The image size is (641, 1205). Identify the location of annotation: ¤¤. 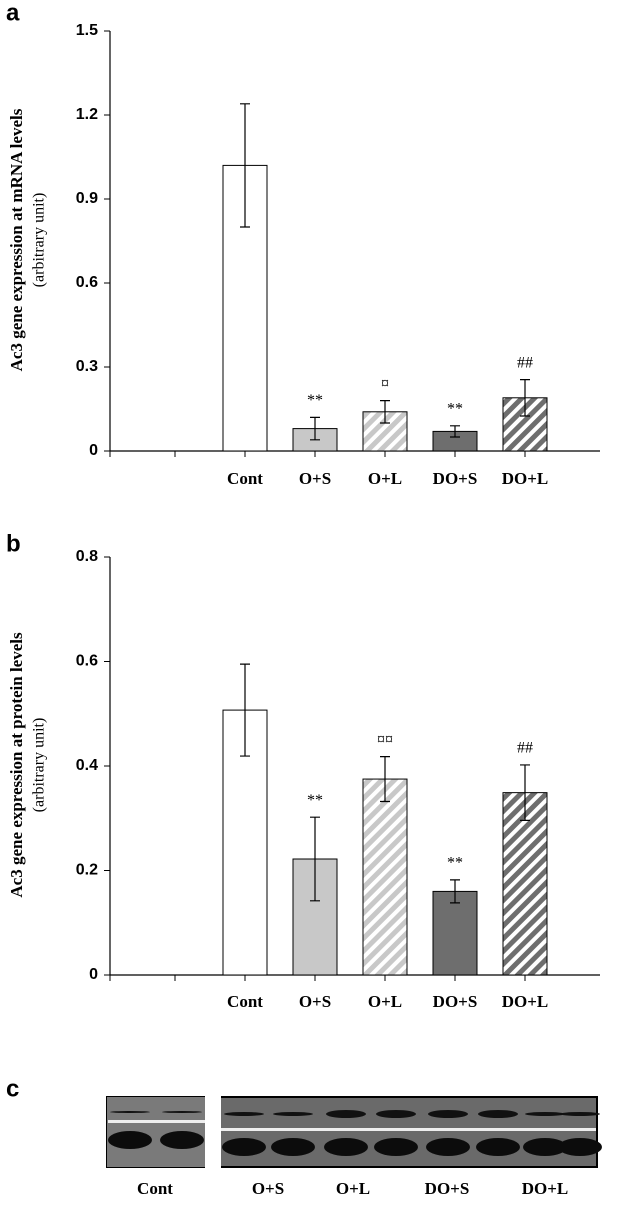
(385, 739).